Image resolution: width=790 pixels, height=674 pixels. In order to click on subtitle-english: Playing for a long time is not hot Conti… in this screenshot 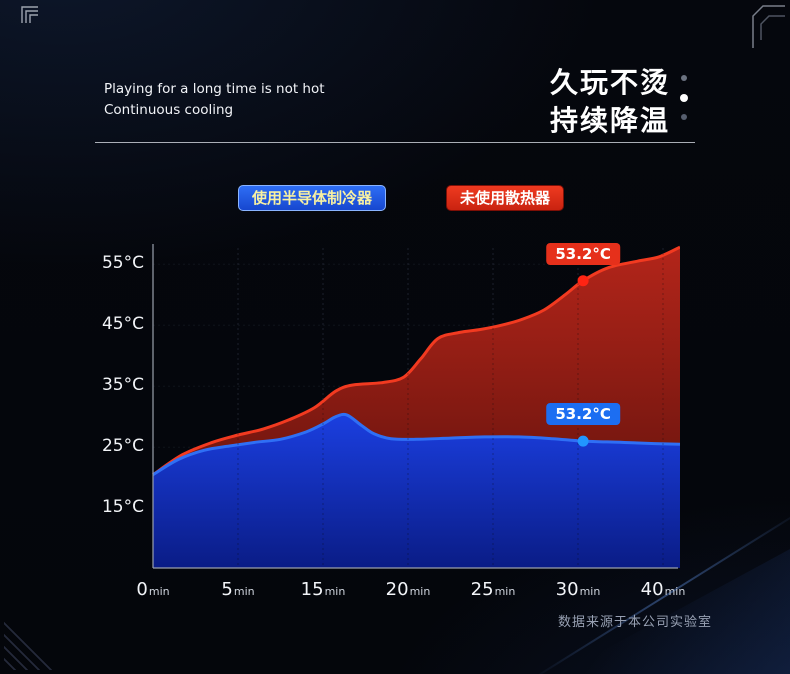, I will do `click(214, 100)`.